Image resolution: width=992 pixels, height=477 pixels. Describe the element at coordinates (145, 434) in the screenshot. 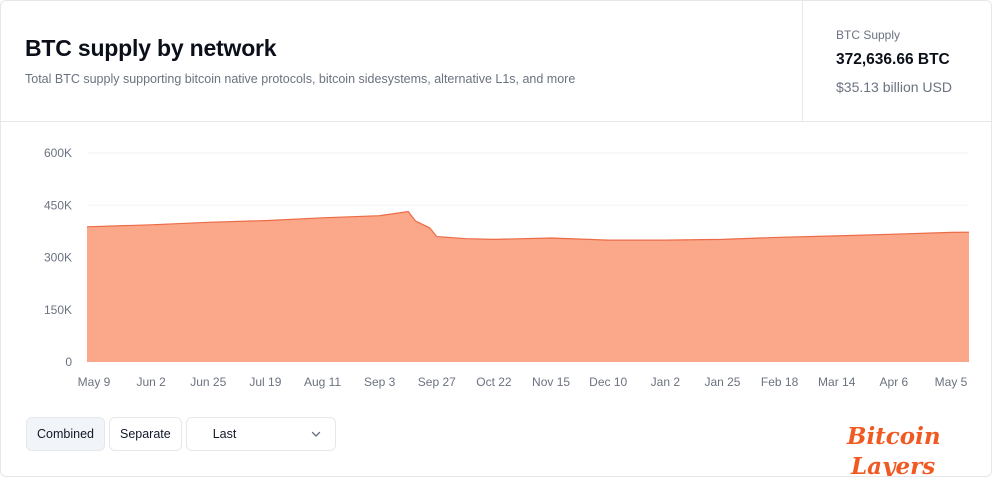

I see `separate-button: Separate` at that location.